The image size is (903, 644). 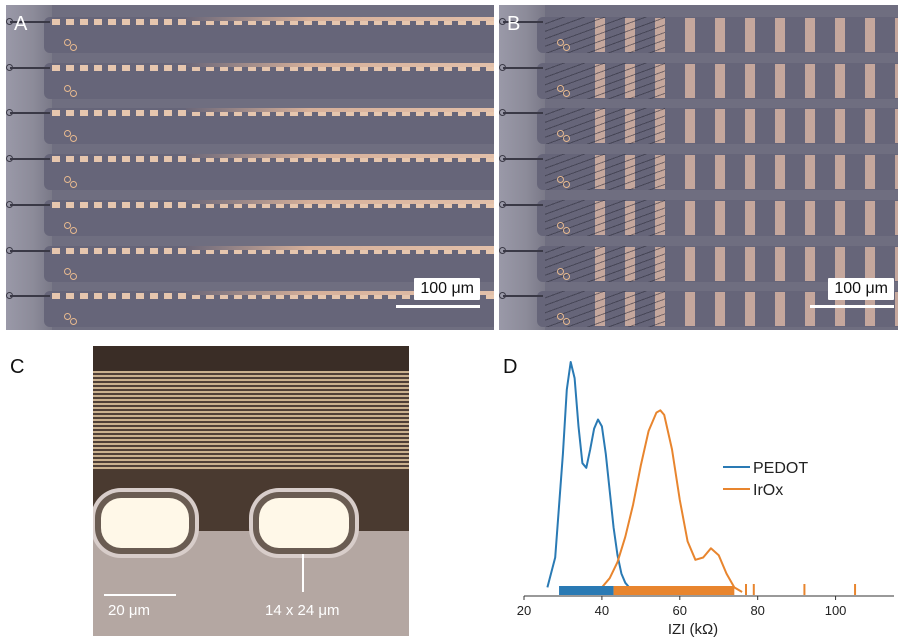 I want to click on rug-band-irox, so click(x=674, y=590).